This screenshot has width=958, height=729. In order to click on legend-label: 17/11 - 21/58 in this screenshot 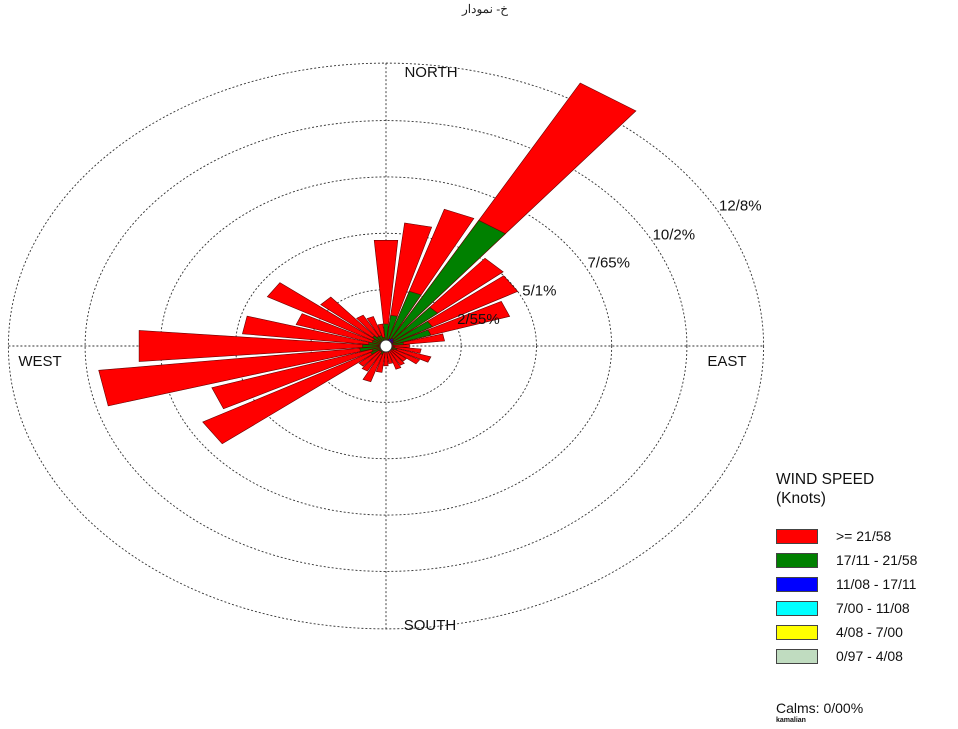, I will do `click(877, 560)`.